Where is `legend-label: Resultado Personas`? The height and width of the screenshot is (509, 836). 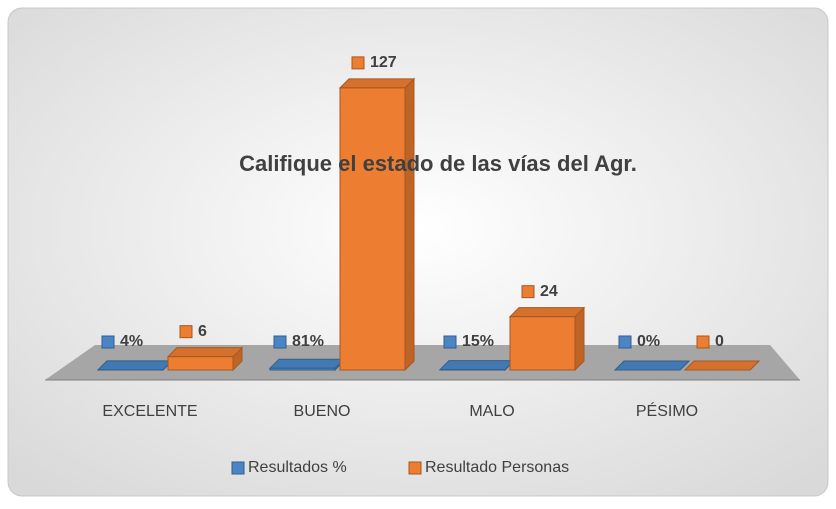 legend-label: Resultado Personas is located at coordinates (497, 467).